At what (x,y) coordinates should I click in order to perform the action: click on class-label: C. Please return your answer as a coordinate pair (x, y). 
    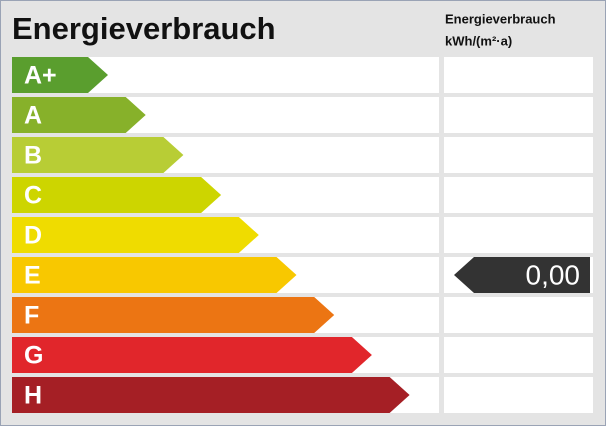
    Looking at the image, I should click on (33, 196).